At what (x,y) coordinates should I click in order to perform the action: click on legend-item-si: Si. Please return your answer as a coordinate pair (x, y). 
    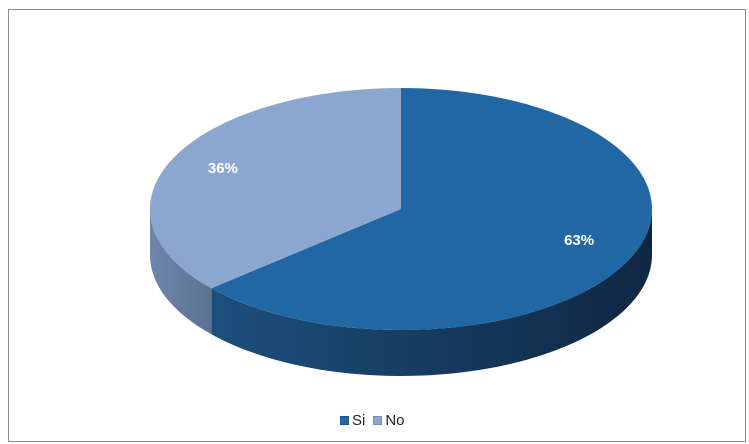
    Looking at the image, I should click on (352, 420).